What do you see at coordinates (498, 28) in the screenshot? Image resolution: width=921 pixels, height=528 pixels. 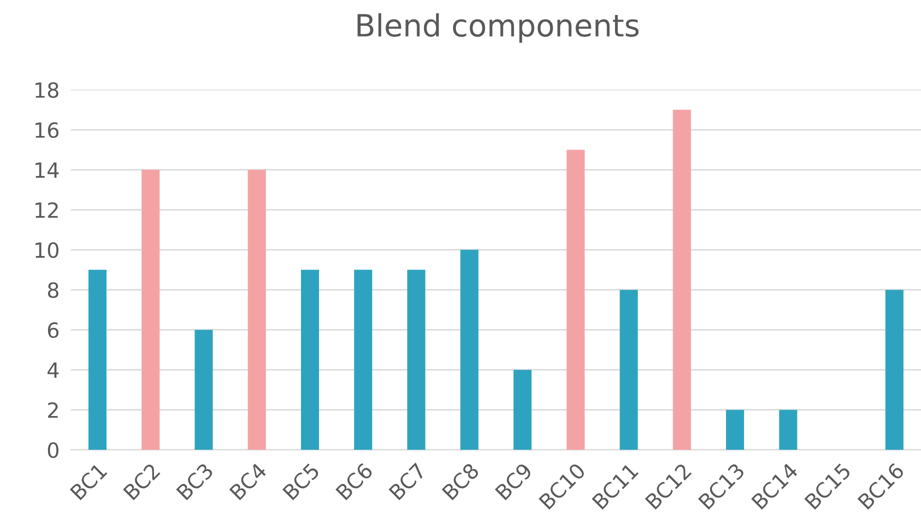 I see `chart-title: Blend components` at bounding box center [498, 28].